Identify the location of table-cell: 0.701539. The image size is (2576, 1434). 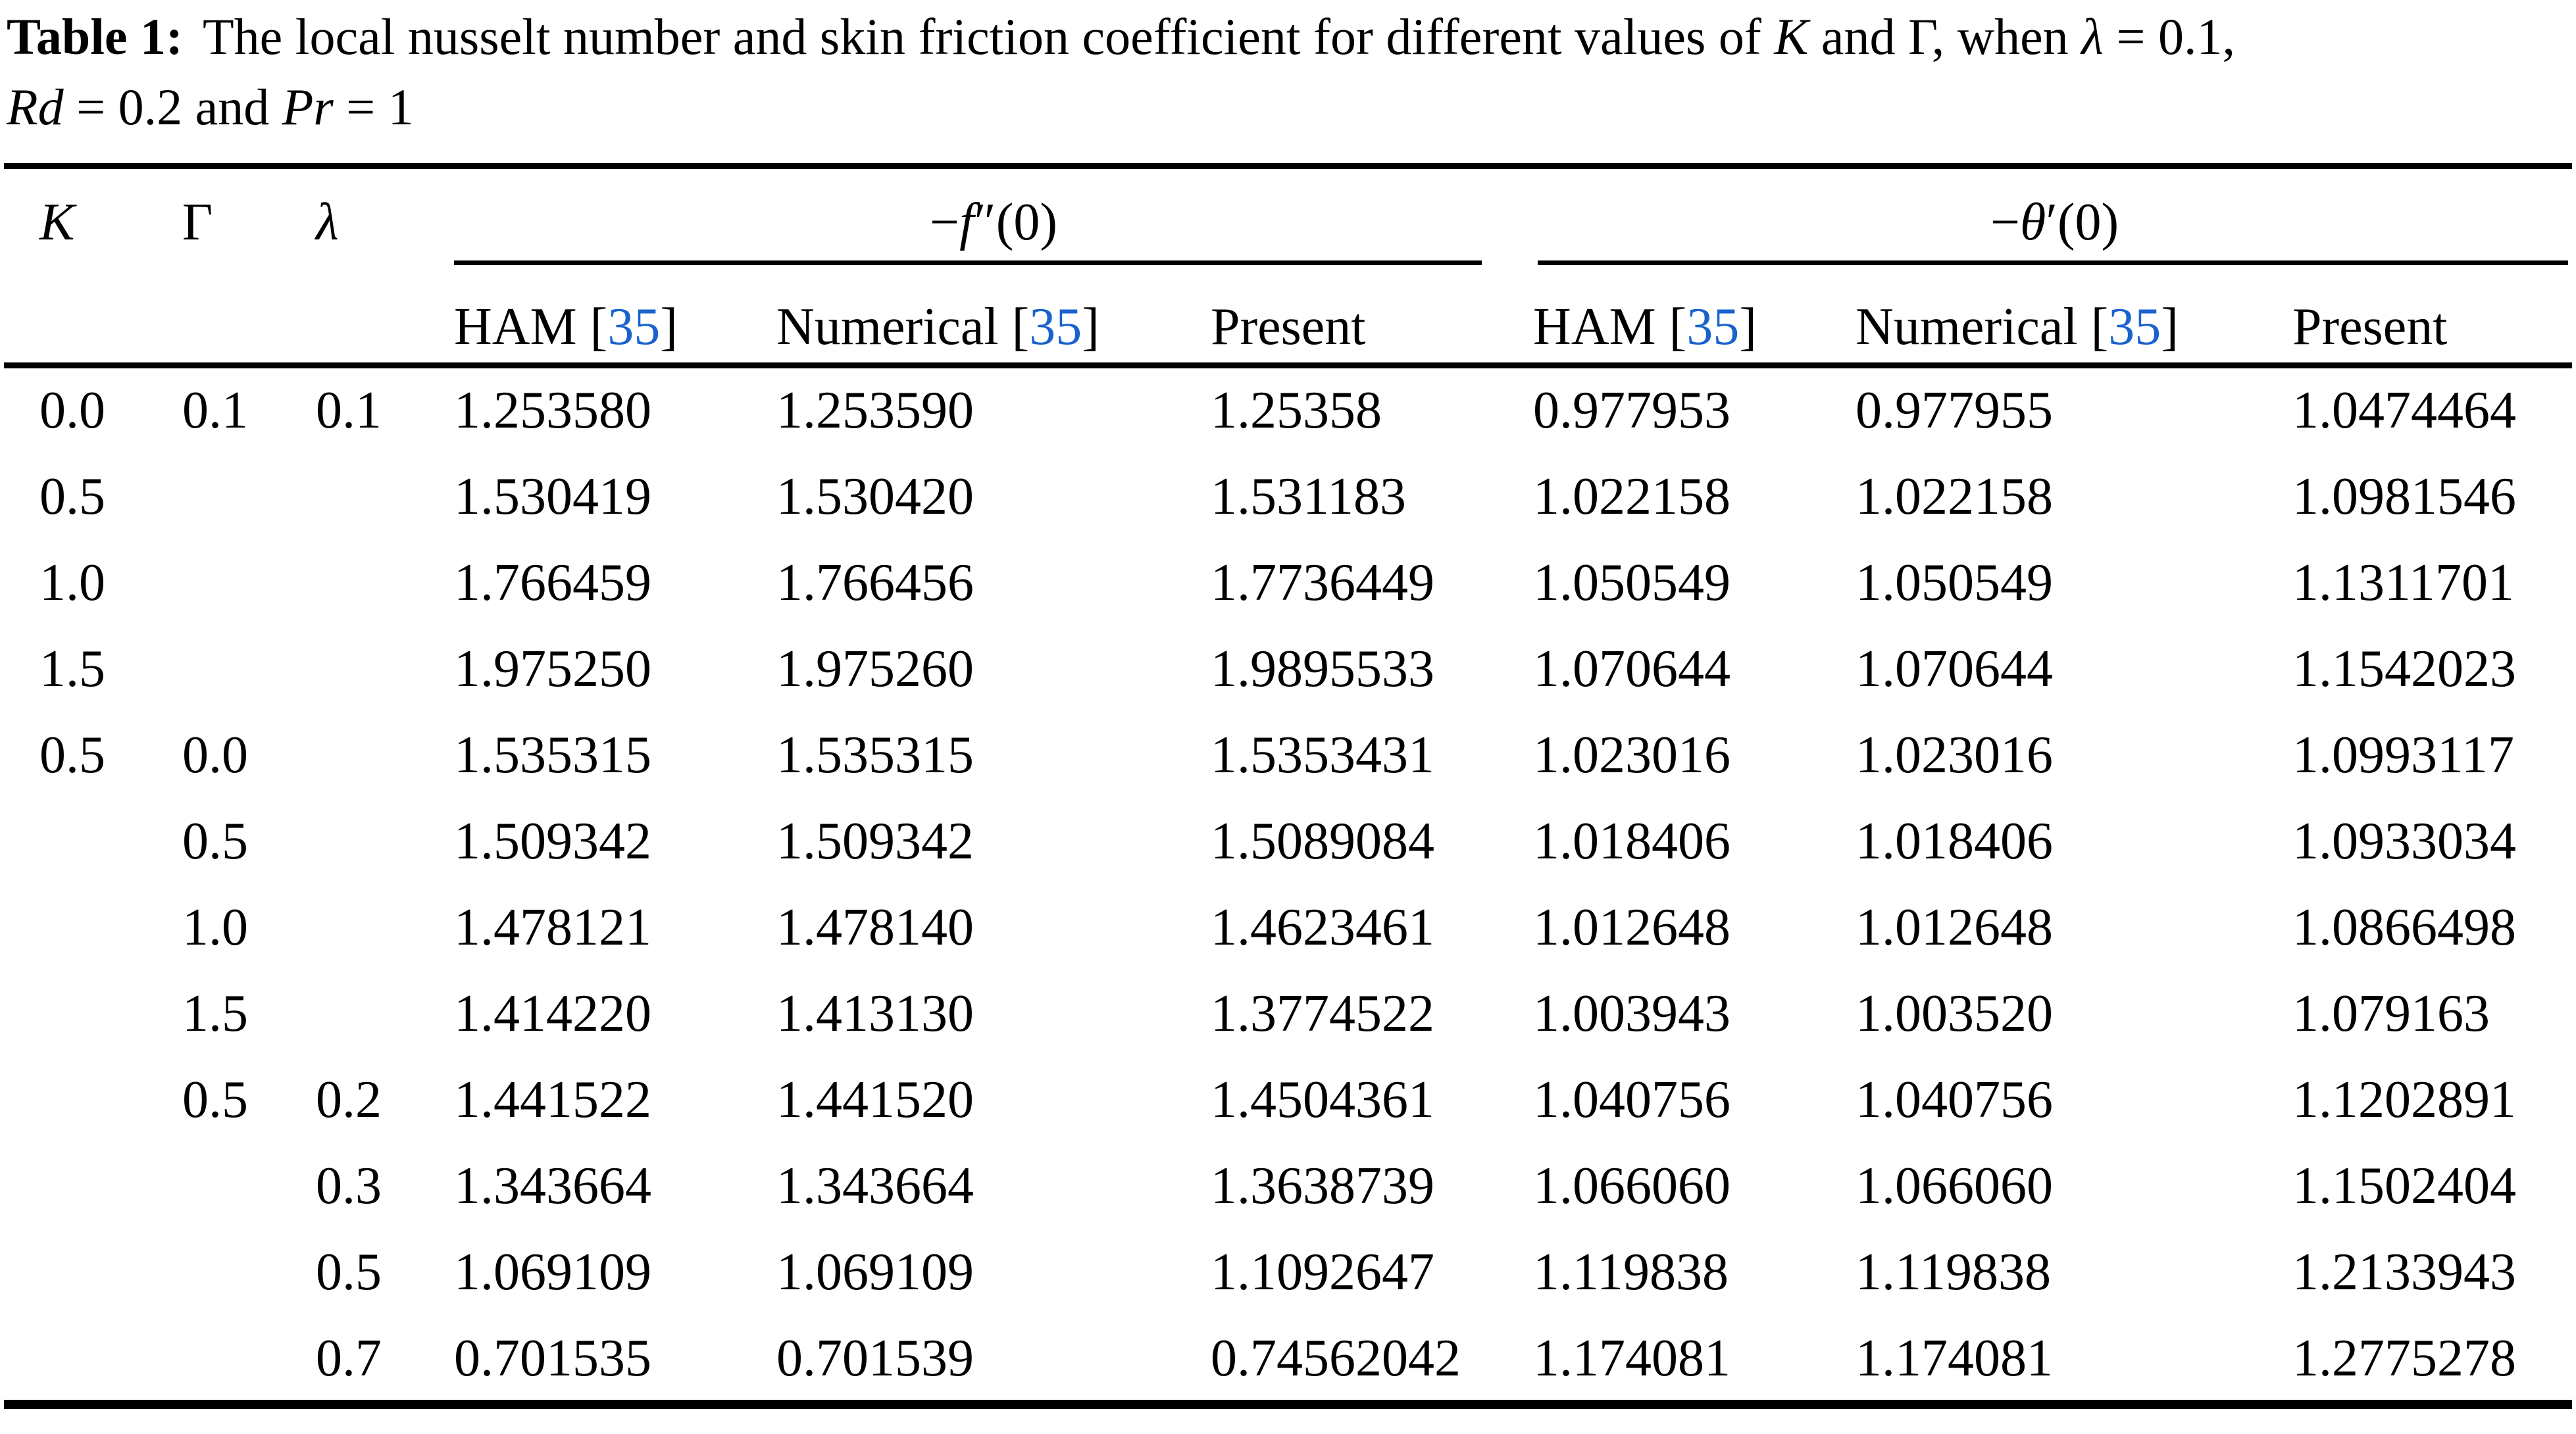
(875, 1358).